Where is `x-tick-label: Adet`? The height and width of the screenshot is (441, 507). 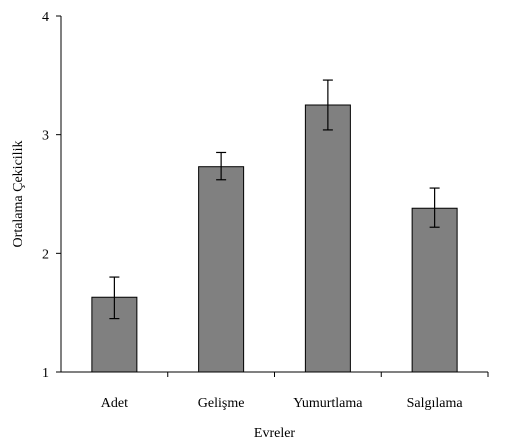
x-tick-label: Adet is located at coordinates (114, 403).